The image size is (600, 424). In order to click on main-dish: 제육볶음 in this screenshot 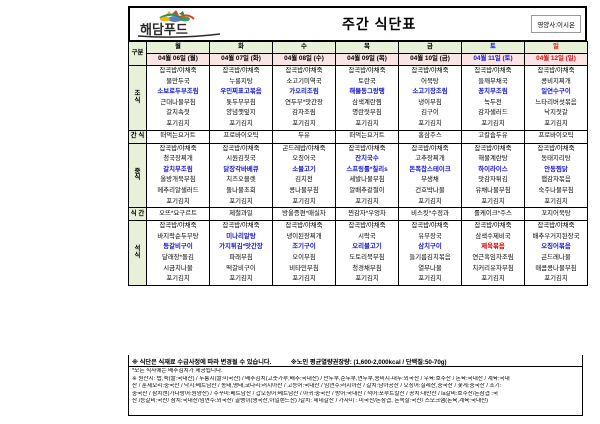, I will do `click(493, 247)`.